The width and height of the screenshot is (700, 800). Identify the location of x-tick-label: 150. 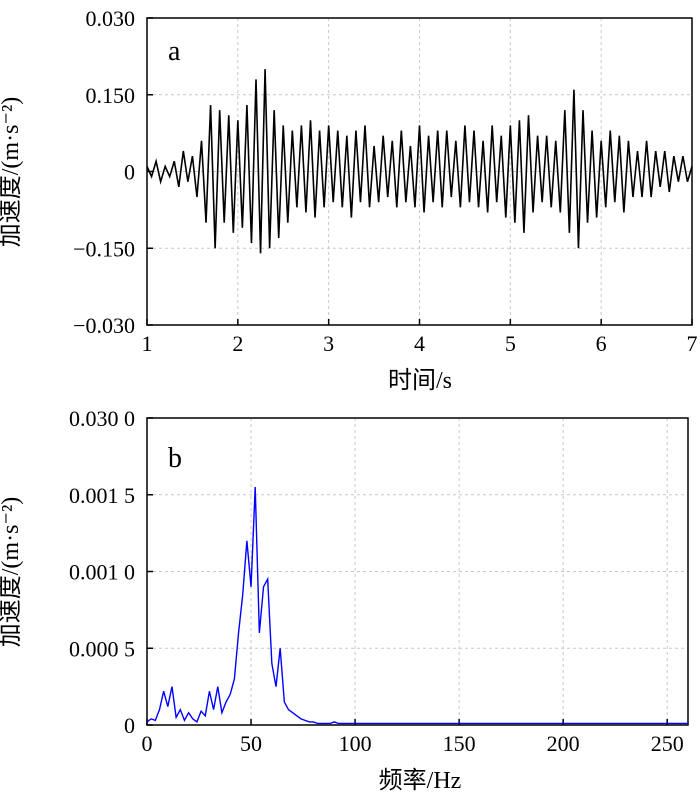
(459, 743).